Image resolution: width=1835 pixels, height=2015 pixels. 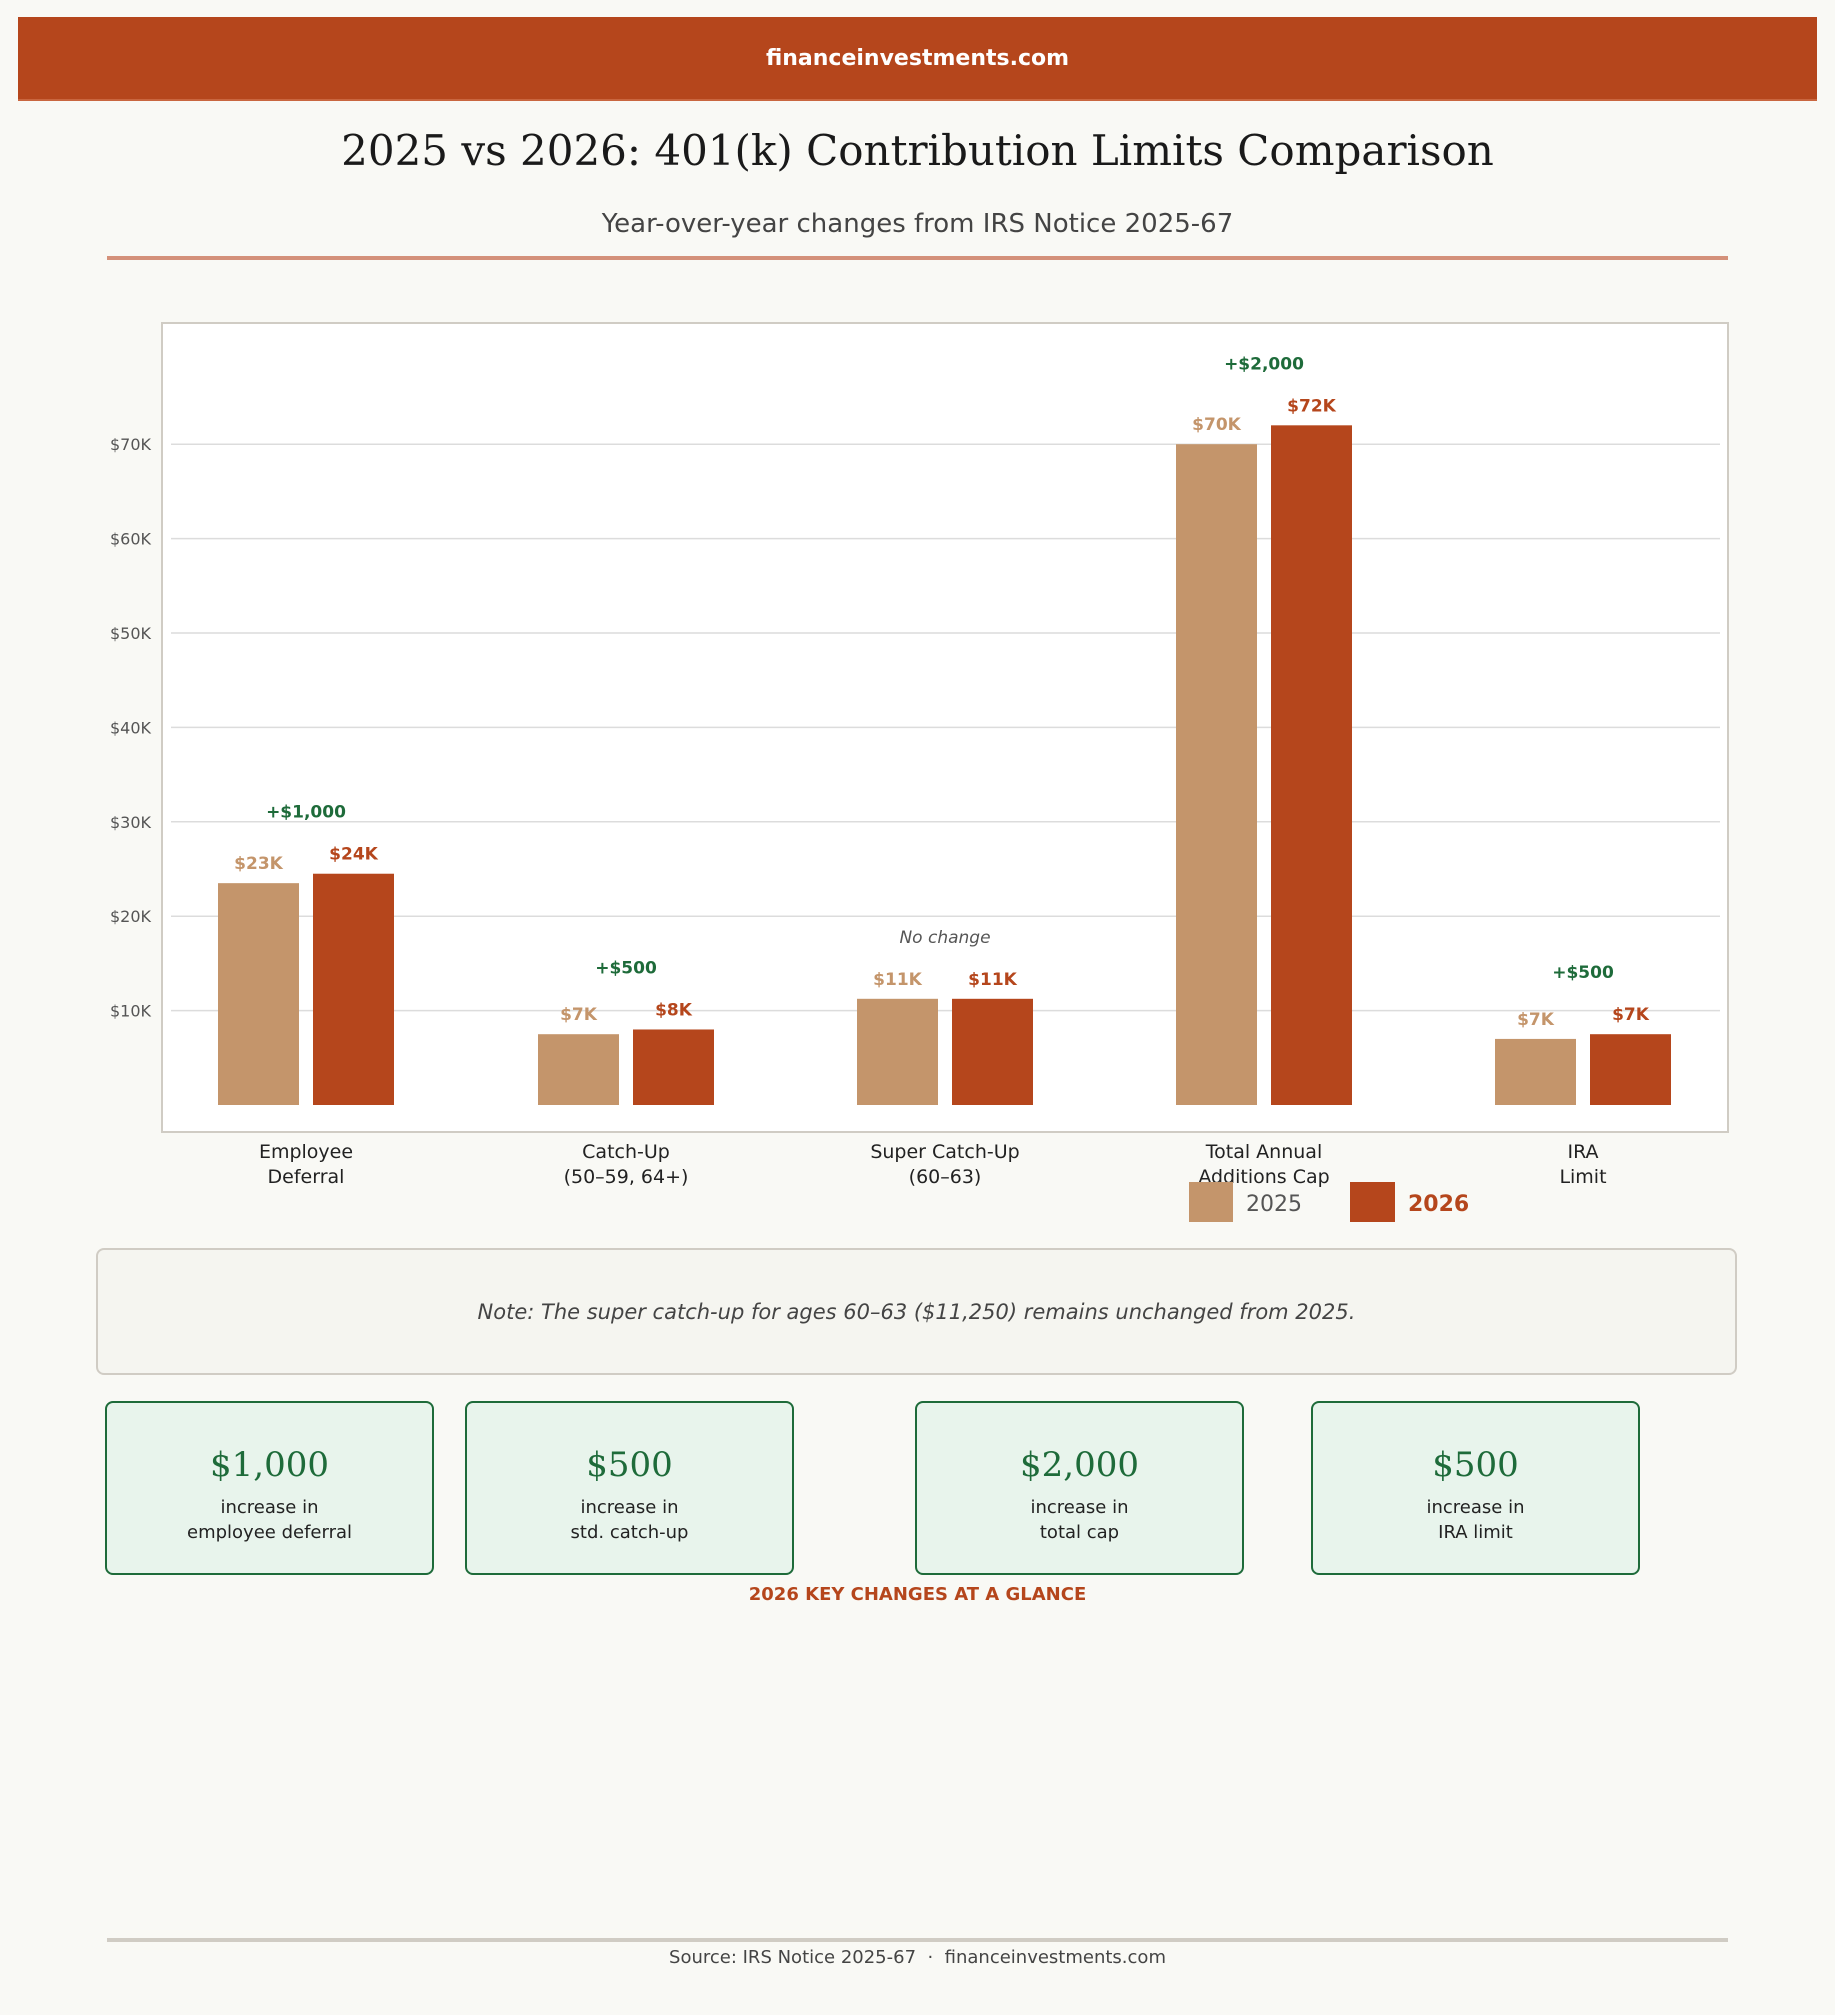 I want to click on bar-value-label: $24K, so click(x=353, y=855).